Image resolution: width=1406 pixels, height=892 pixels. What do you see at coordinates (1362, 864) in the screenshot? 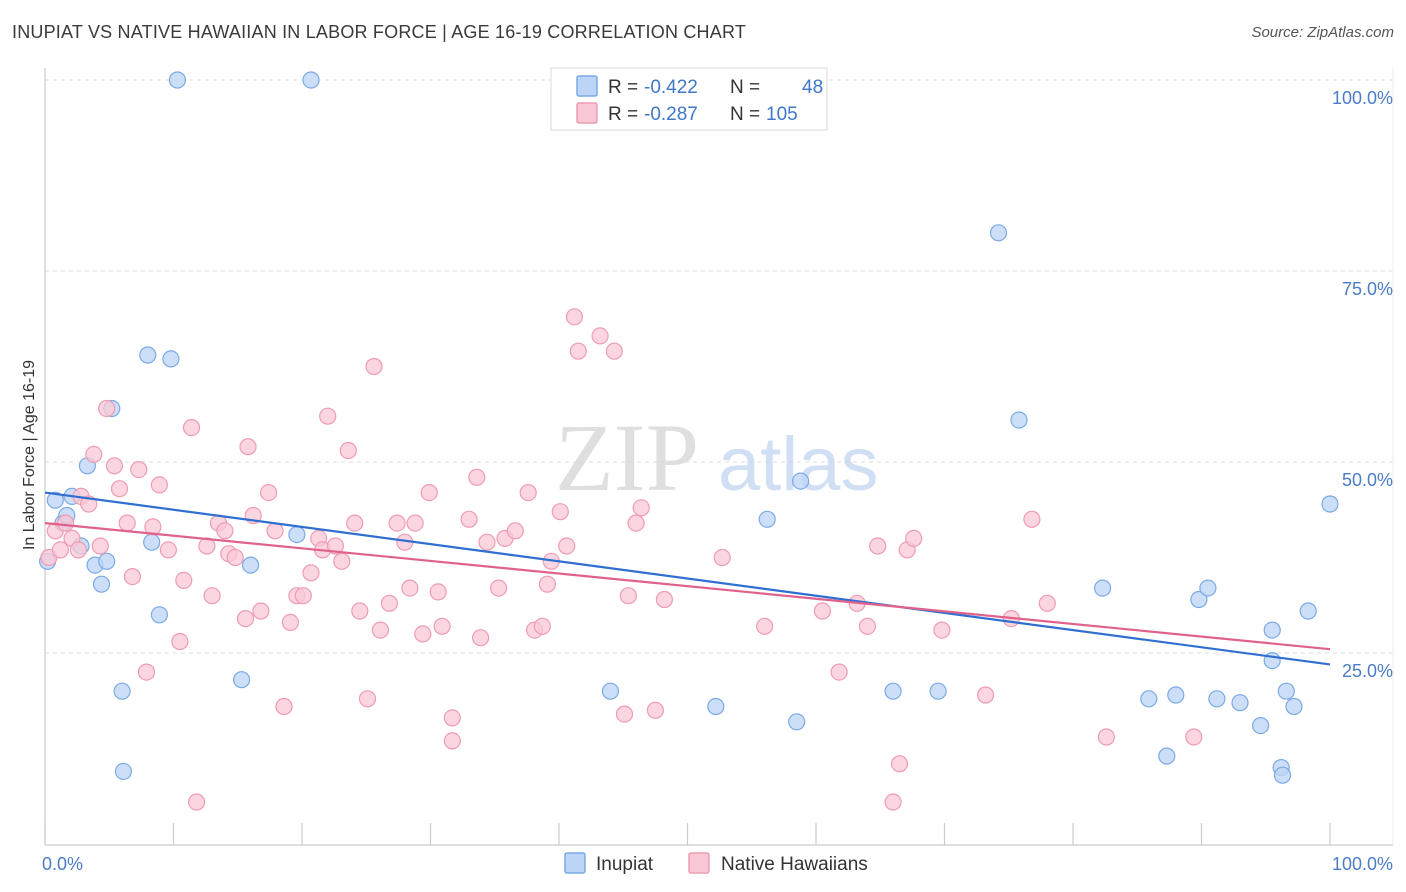
I see `x-tick-label-100: 100.0%` at bounding box center [1362, 864].